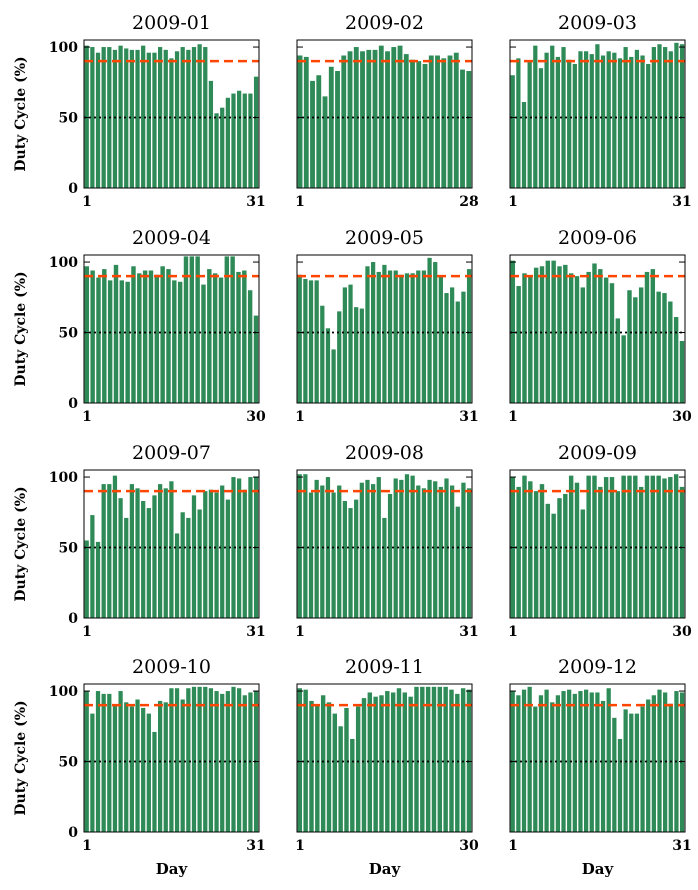  What do you see at coordinates (256, 417) in the screenshot?
I see `x-tick-label: 30` at bounding box center [256, 417].